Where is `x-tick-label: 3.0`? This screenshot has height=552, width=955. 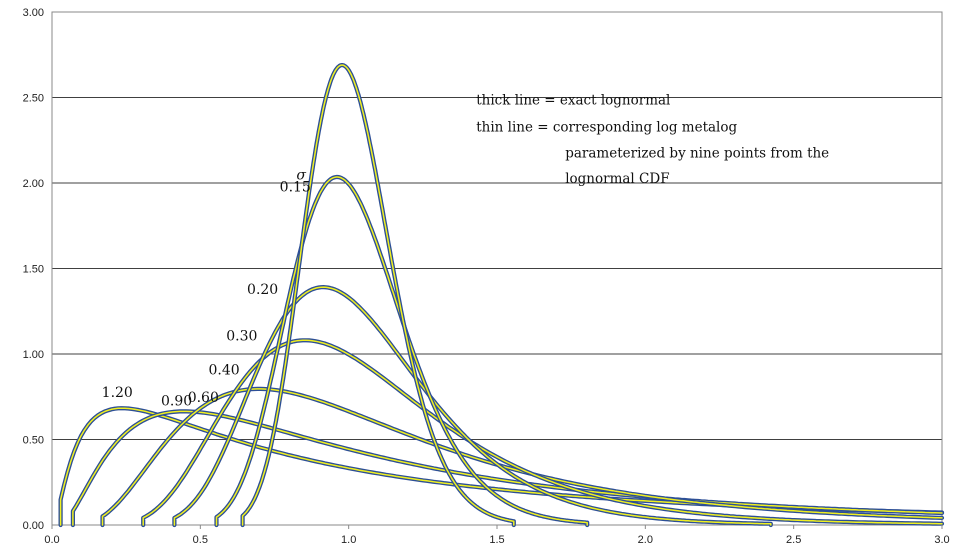 x-tick-label: 3.0 is located at coordinates (941, 540).